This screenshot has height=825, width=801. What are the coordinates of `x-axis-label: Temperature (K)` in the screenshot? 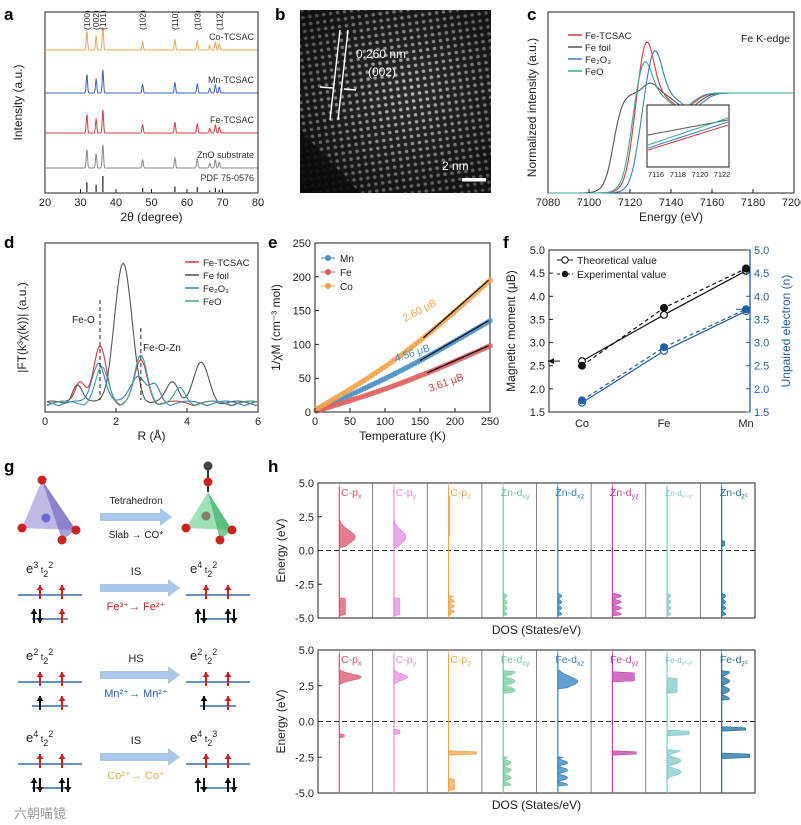 It's located at (402, 436).